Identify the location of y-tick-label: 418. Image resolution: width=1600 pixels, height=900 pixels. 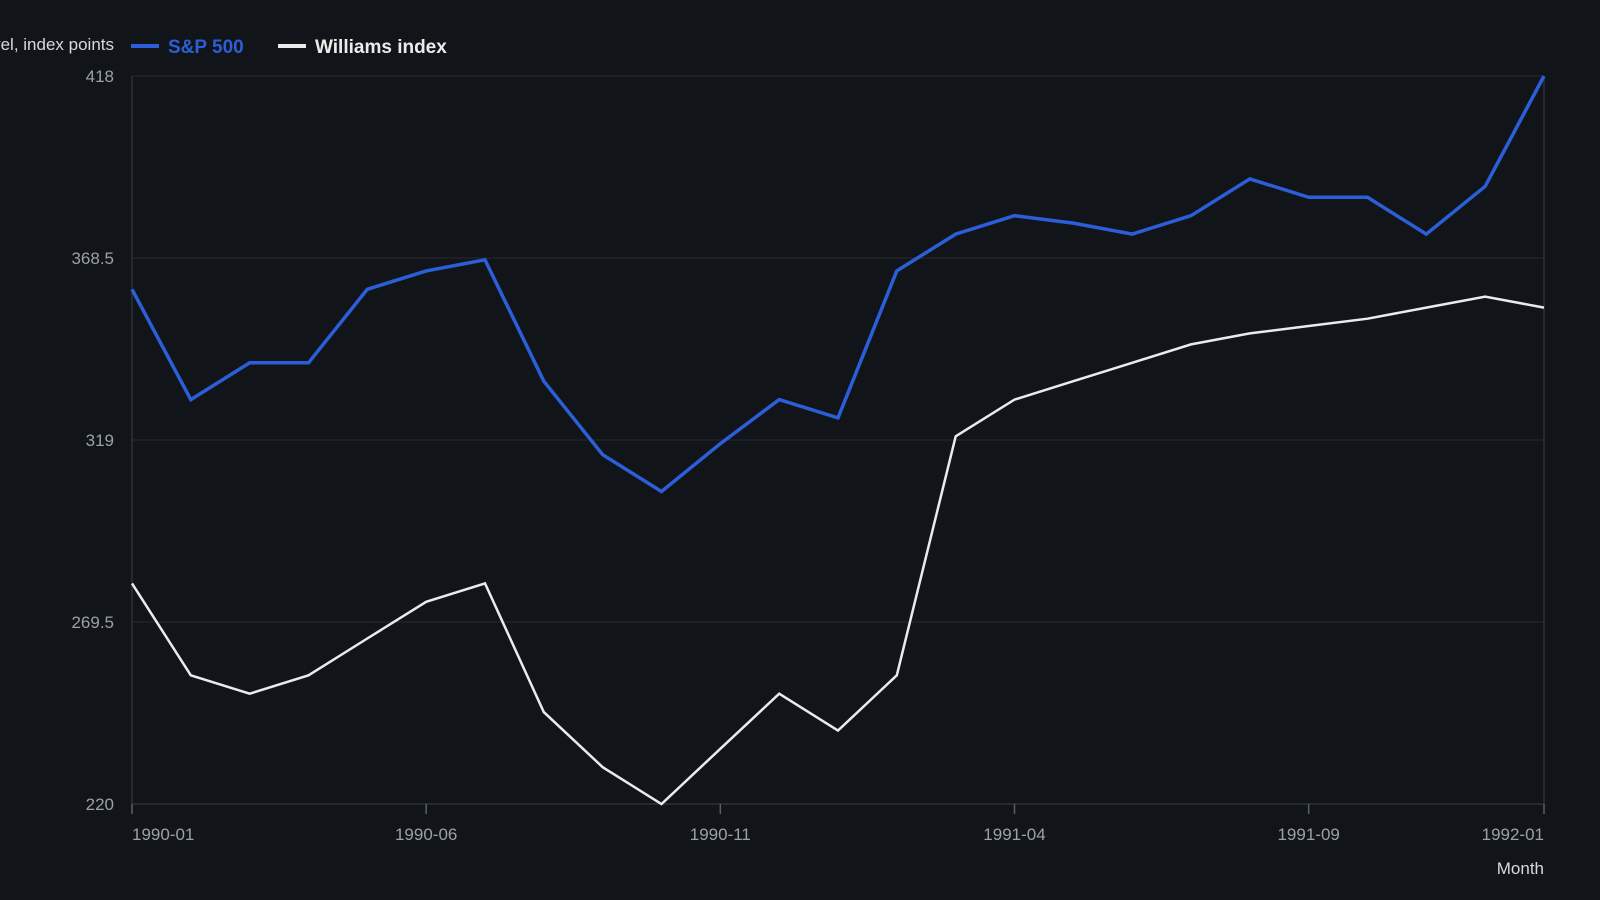
(100, 76).